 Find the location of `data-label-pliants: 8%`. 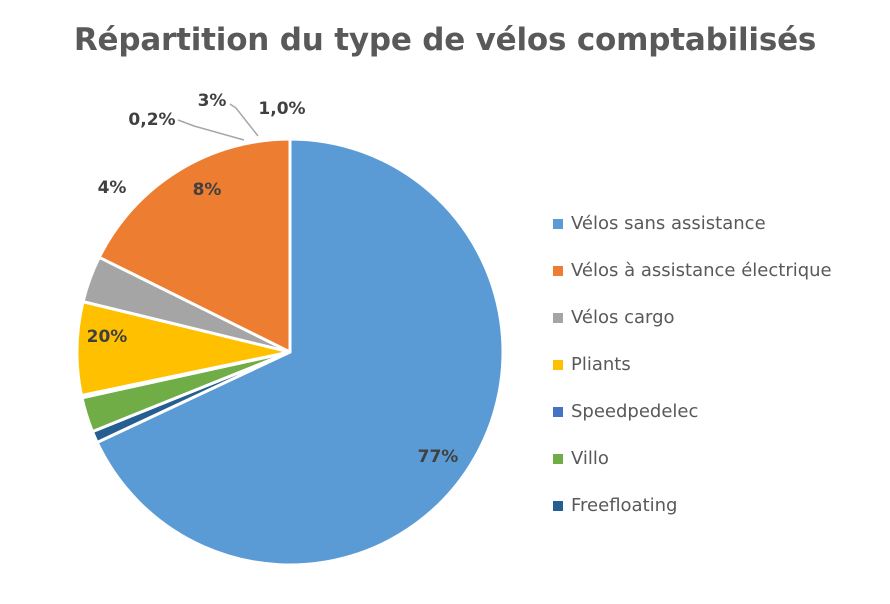

data-label-pliants: 8% is located at coordinates (207, 190).